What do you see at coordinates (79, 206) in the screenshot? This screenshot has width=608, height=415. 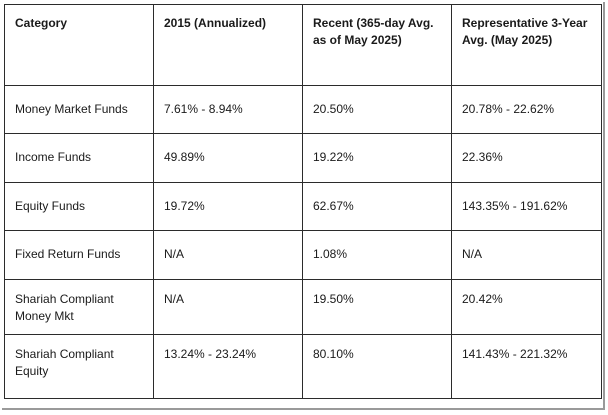 I see `cell-category: Equity Funds` at bounding box center [79, 206].